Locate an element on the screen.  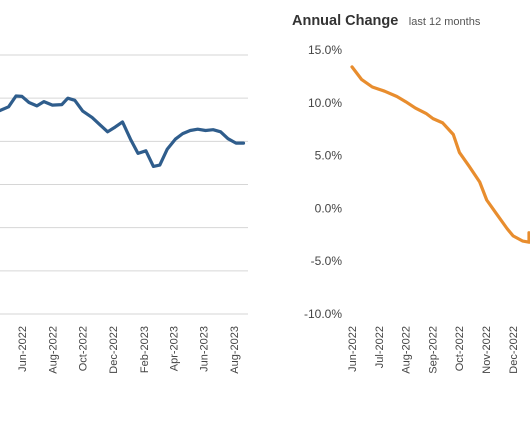
chart-subtitle: last 12 months is located at coordinates (444, 22).